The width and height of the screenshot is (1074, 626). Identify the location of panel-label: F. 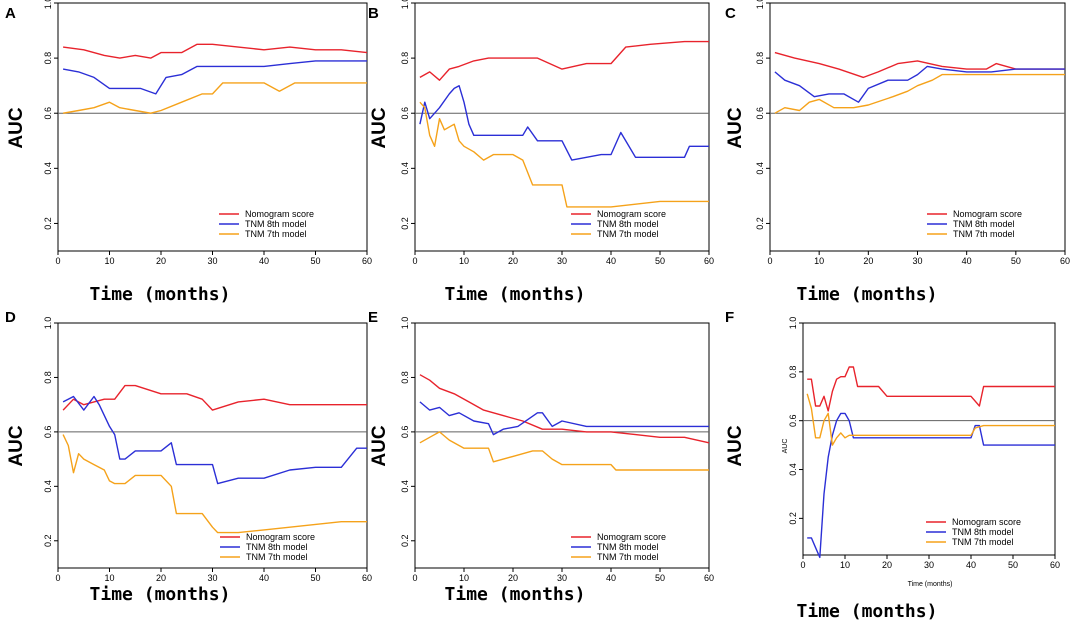
(729, 317).